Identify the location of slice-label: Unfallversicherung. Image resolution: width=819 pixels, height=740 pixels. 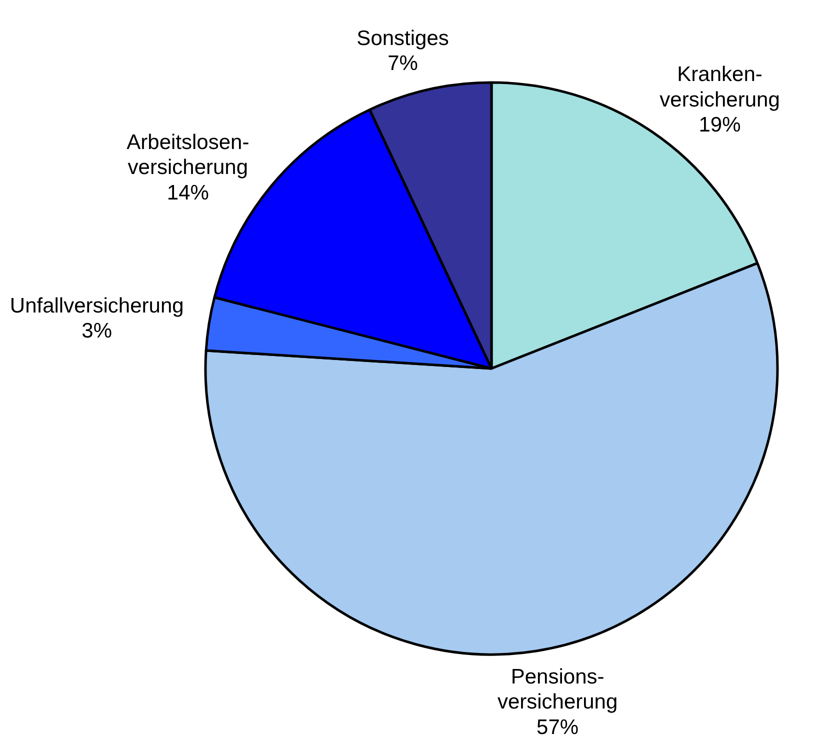
(97, 306).